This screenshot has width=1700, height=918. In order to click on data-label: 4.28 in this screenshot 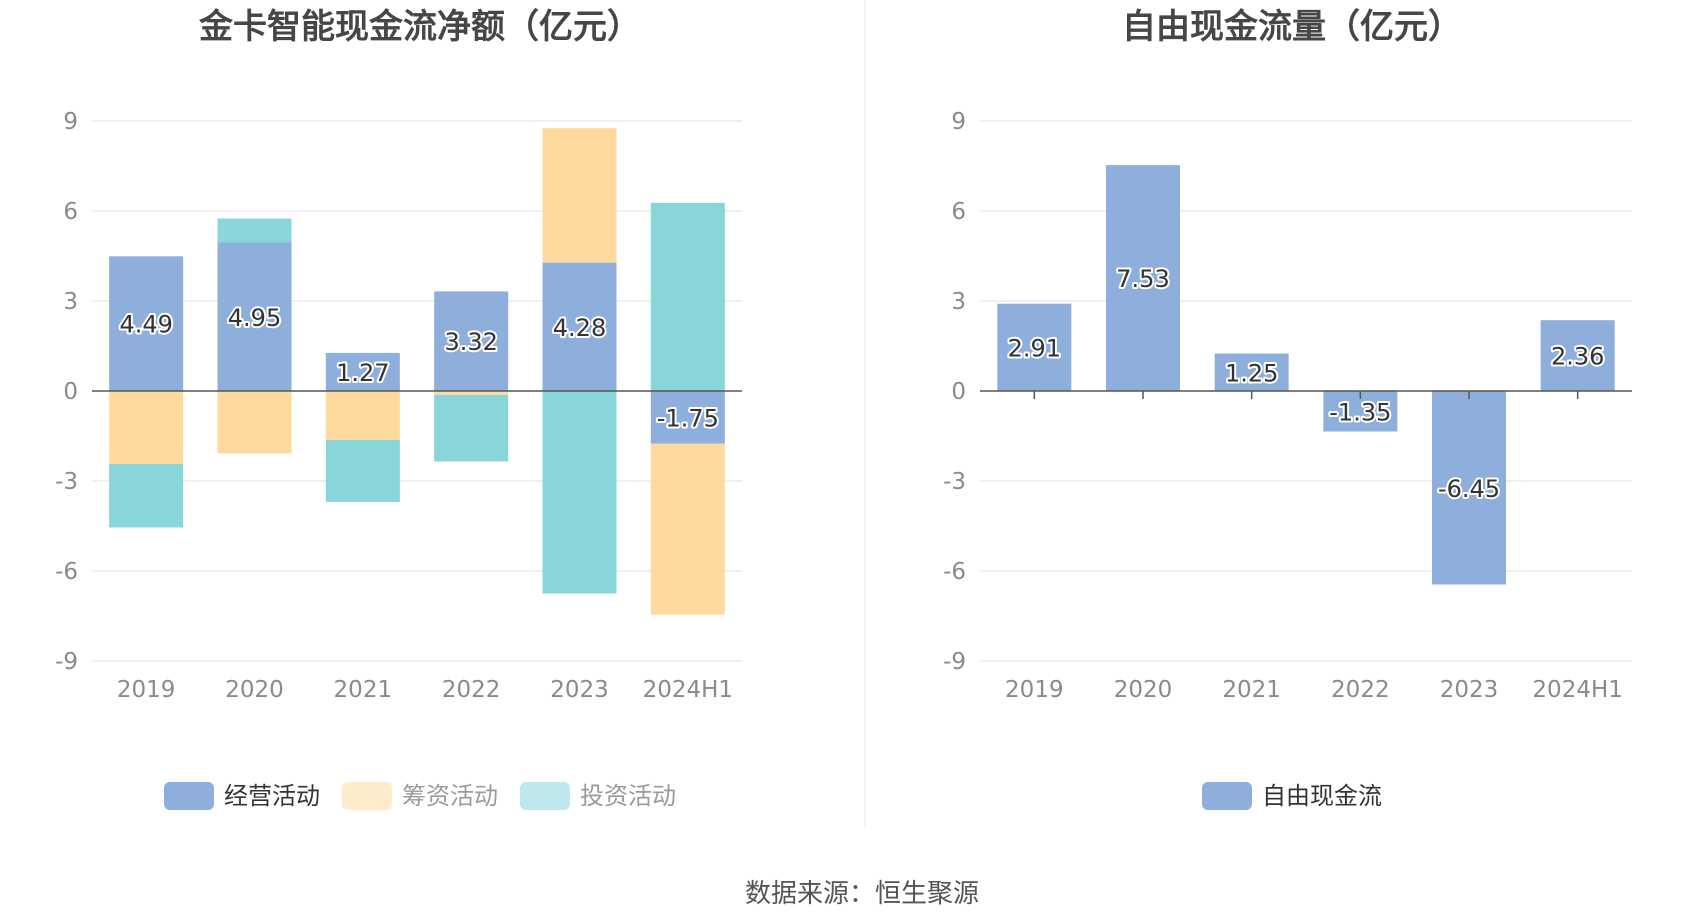, I will do `click(579, 328)`.